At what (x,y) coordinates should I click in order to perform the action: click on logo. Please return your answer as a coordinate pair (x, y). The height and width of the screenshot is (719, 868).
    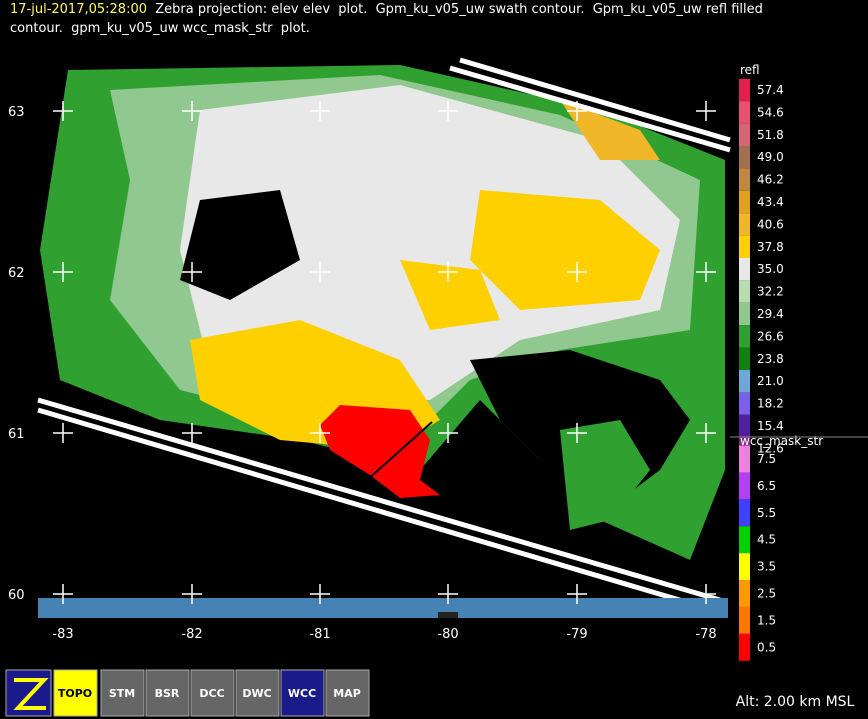
    Looking at the image, I should click on (31, 694).